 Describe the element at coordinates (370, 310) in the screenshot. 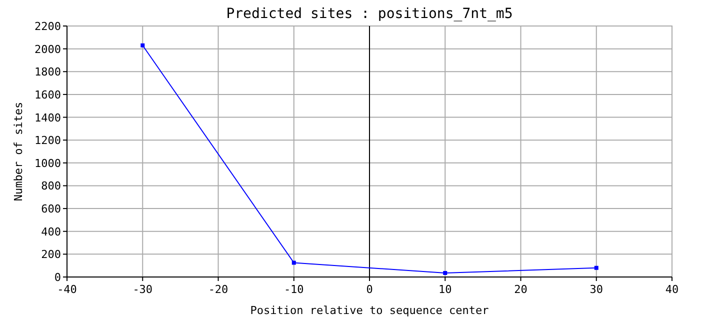

I see `x-axis-title: Position relative to sequence center` at that location.